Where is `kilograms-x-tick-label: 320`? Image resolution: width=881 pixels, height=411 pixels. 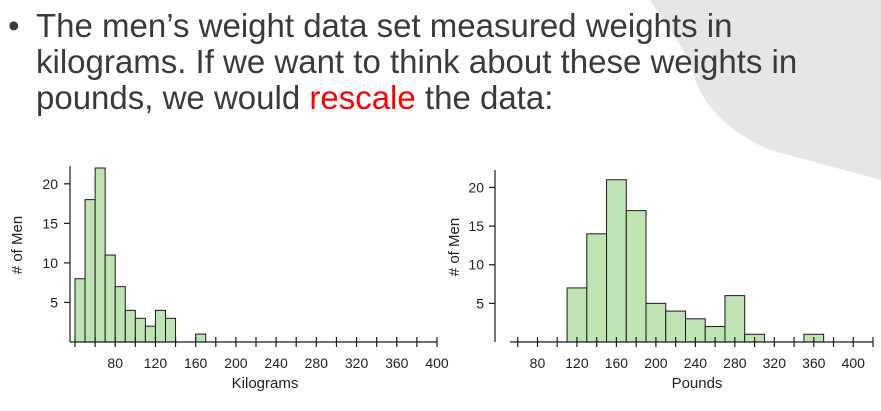 kilograms-x-tick-label: 320 is located at coordinates (357, 363).